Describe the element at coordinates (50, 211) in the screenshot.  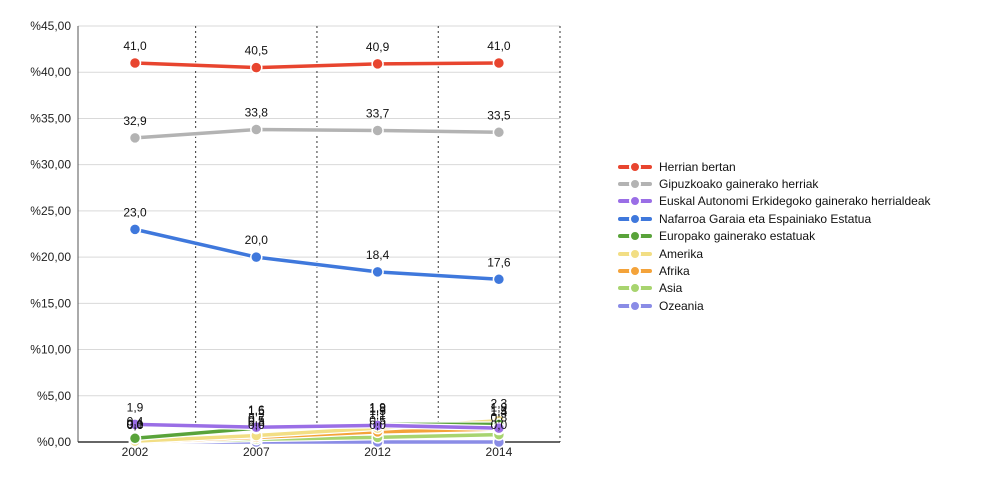
I see `y-tick-label: %25,00` at that location.